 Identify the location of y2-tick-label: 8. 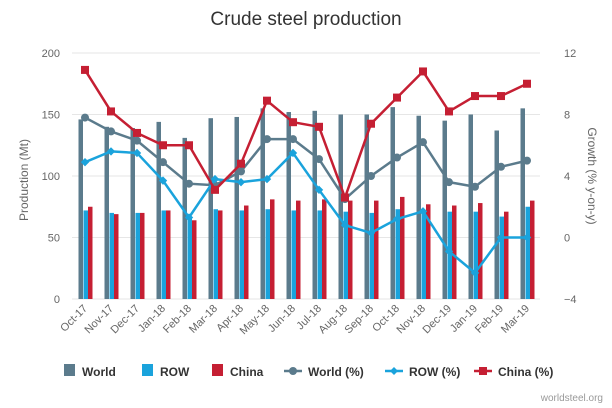
(567, 116).